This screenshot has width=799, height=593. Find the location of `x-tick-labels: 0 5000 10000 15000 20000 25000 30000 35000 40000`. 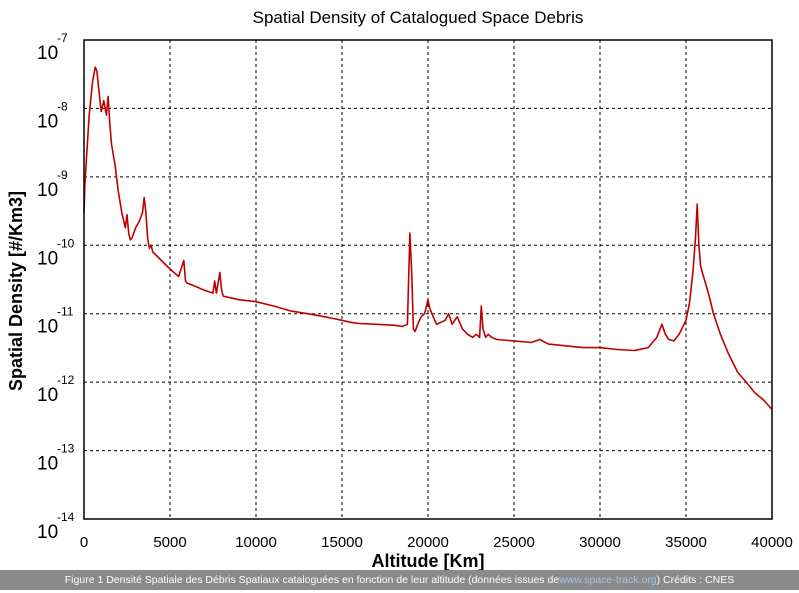

x-tick-labels: 0 5000 10000 15000 20000 25000 30000 35000 40000 is located at coordinates (436, 542).